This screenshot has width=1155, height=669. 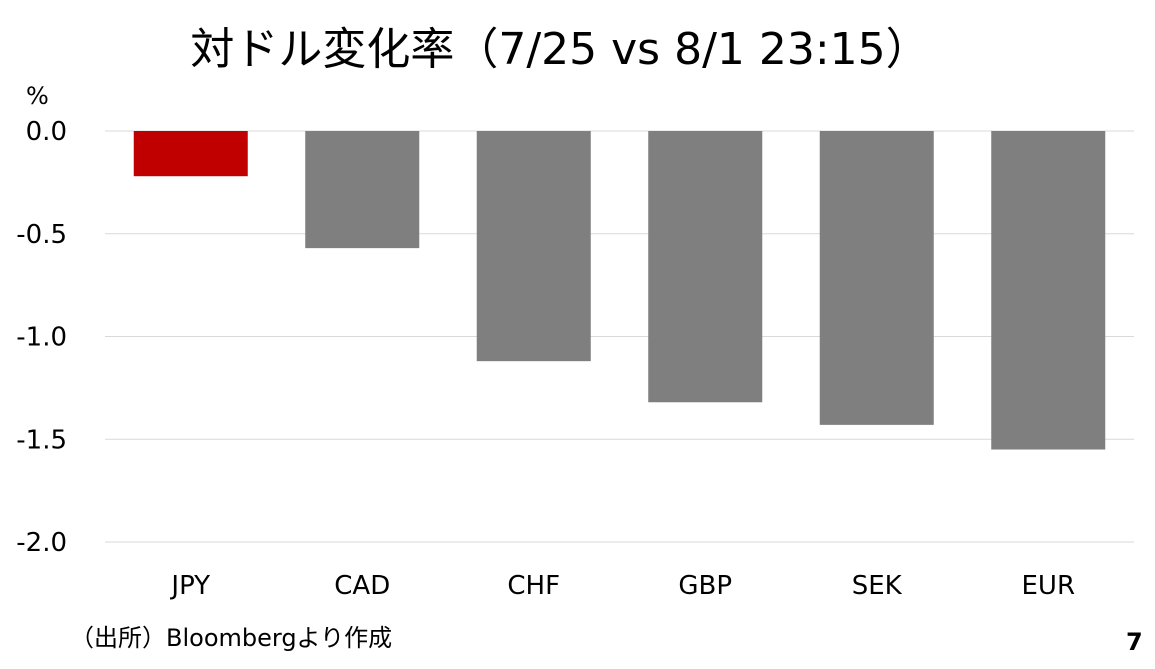 I want to click on bar-jpy, so click(x=190, y=154).